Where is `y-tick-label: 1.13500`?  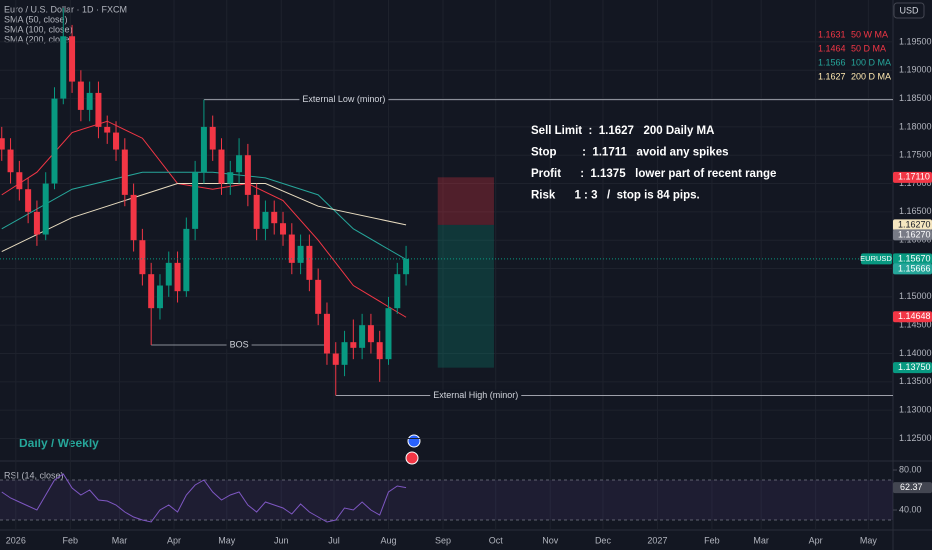 y-tick-label: 1.13500 is located at coordinates (915, 381).